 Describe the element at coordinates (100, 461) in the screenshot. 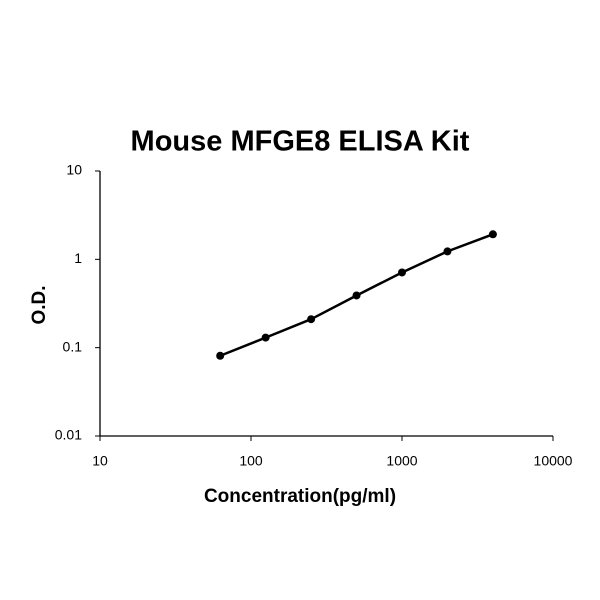

I see `x-tick-label: 10` at that location.